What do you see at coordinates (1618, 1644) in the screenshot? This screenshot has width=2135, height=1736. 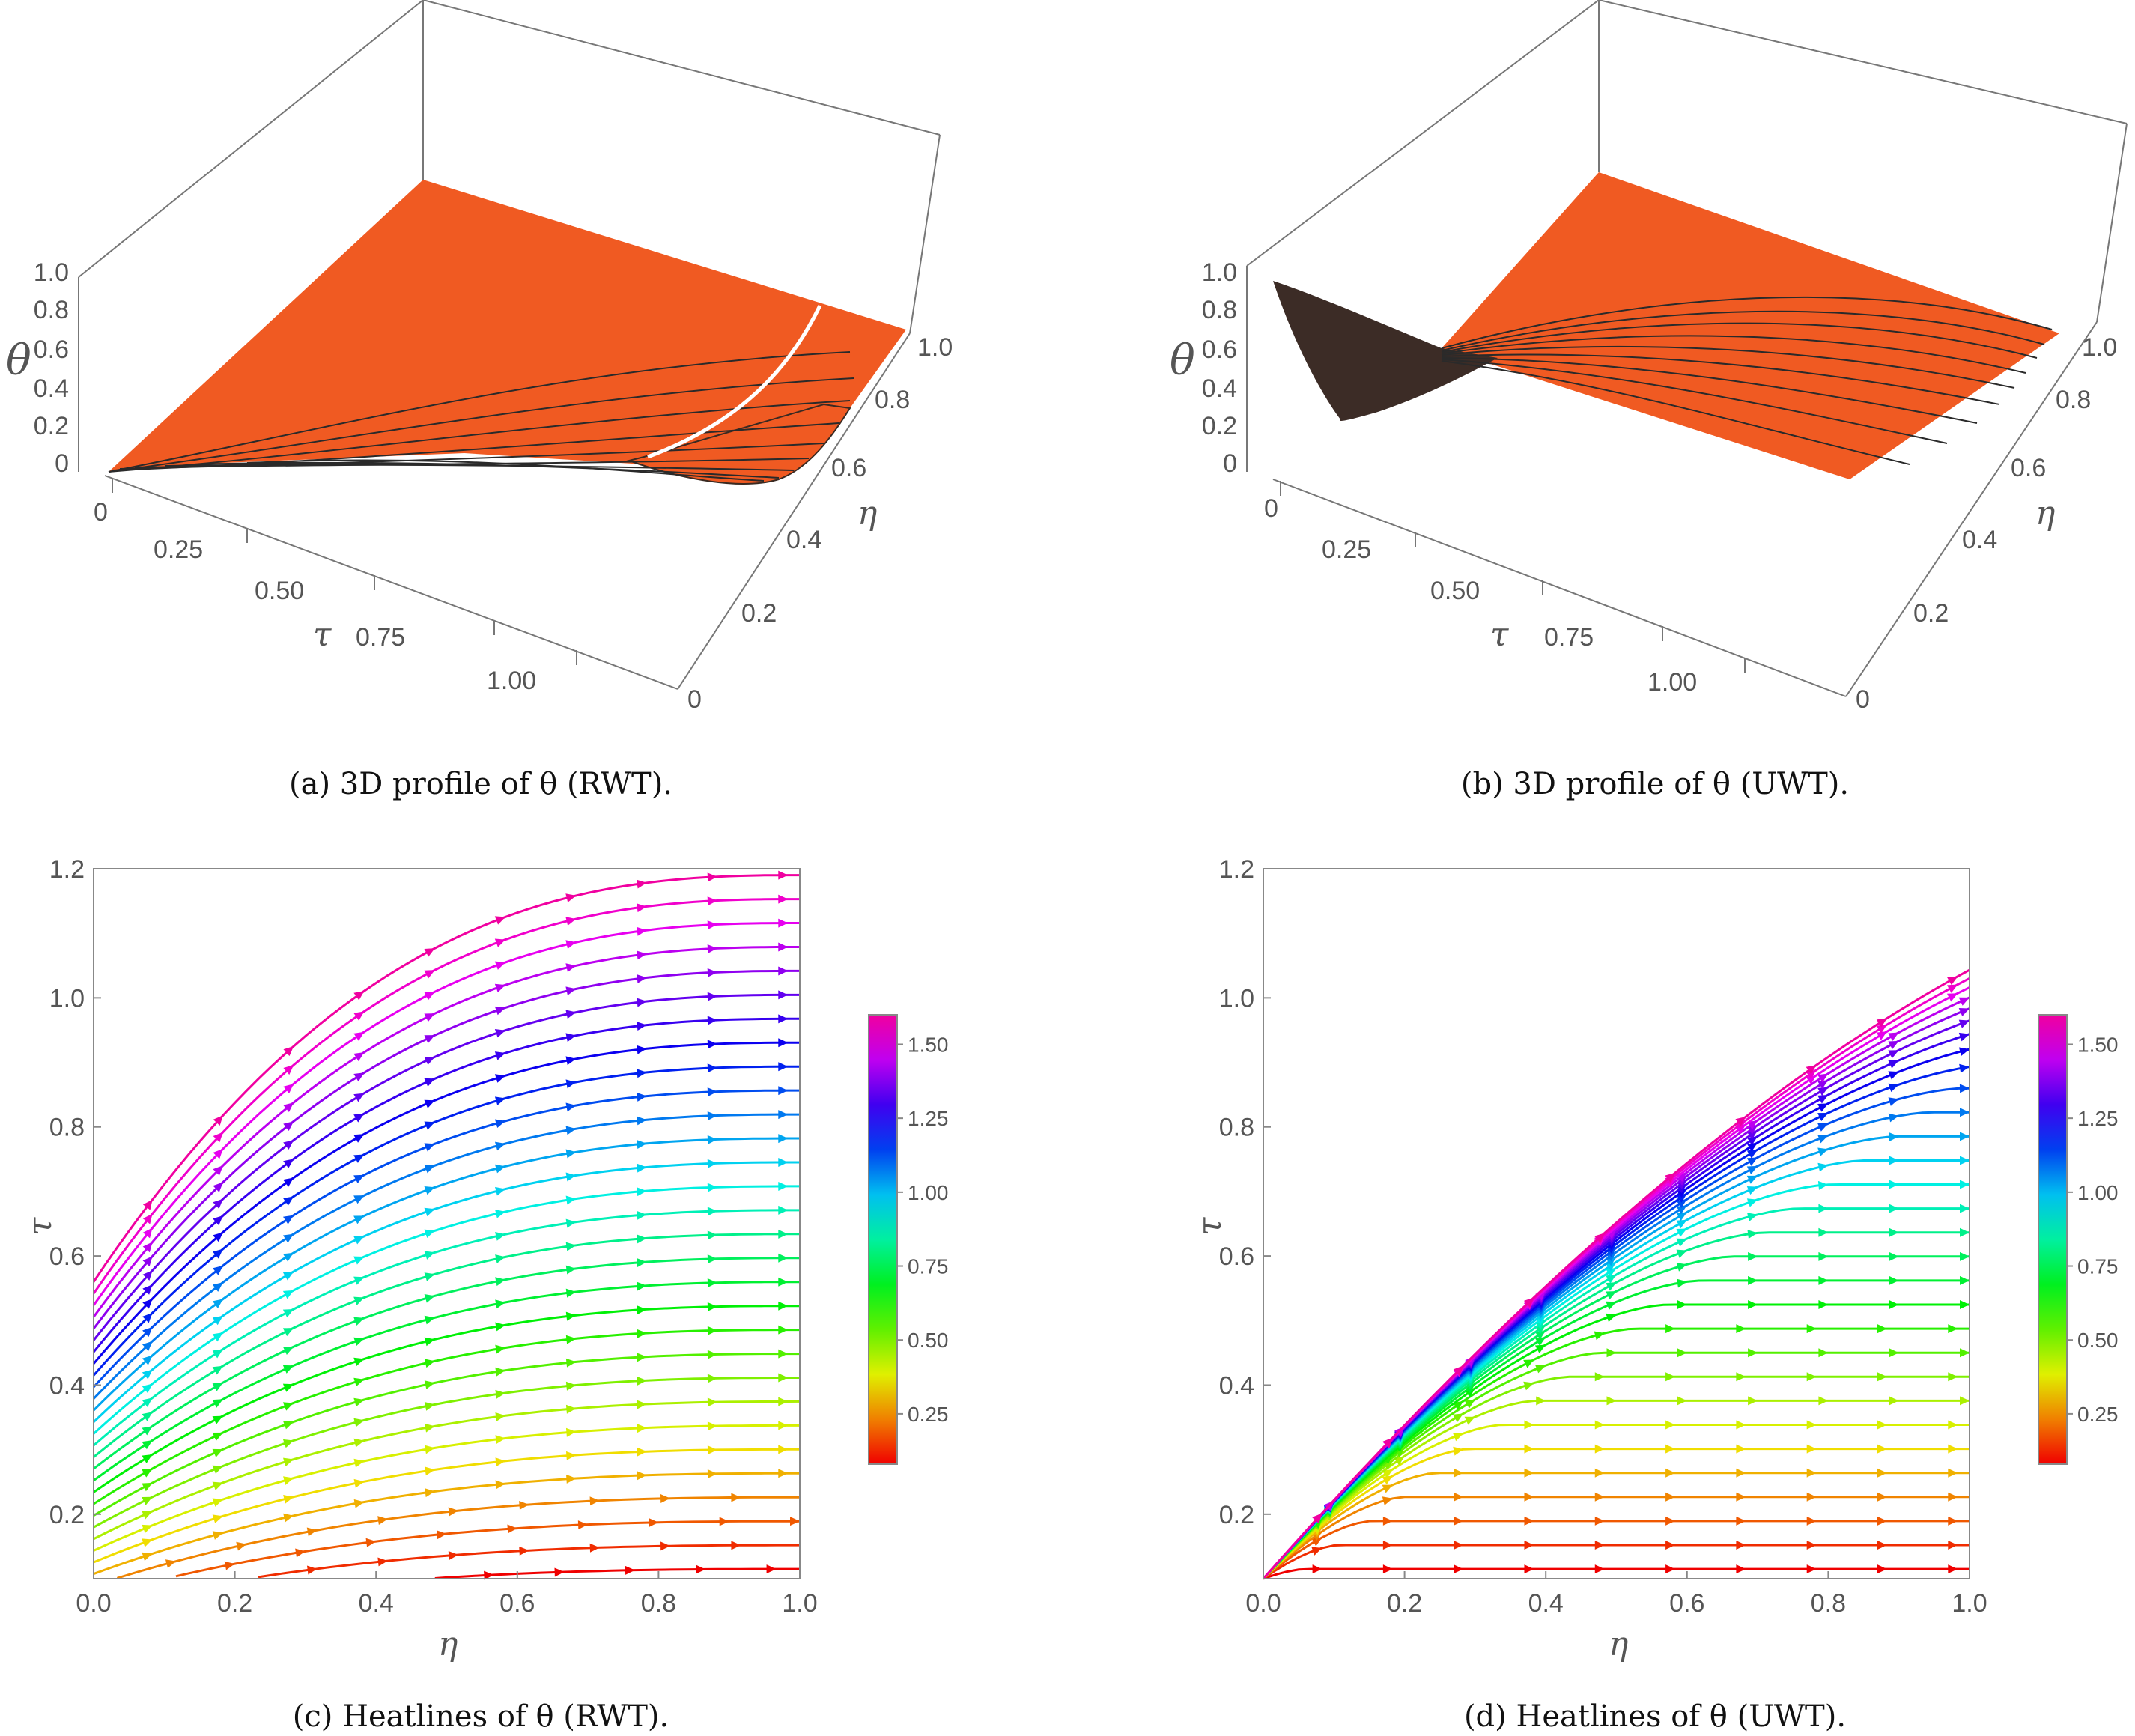 I see `panel-d-x-axis-label: η` at bounding box center [1618, 1644].